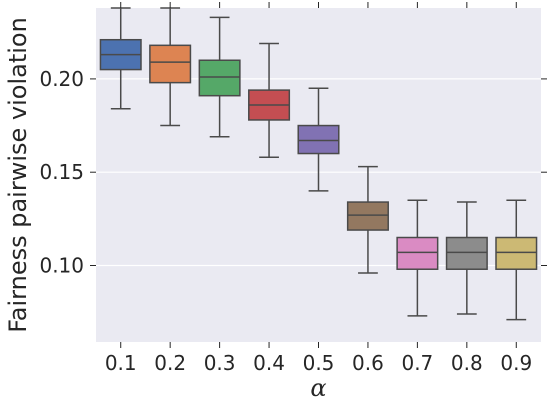  What do you see at coordinates (319, 363) in the screenshot?
I see `x-tick-label: 0.5` at bounding box center [319, 363].